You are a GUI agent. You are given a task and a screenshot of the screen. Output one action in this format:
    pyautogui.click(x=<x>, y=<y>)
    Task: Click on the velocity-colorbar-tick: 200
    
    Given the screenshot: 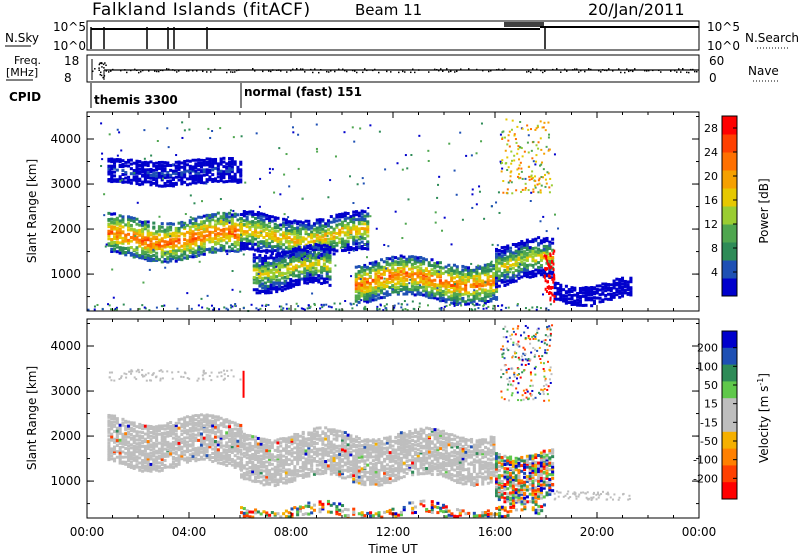 What is the action you would take?
    pyautogui.click(x=707, y=348)
    